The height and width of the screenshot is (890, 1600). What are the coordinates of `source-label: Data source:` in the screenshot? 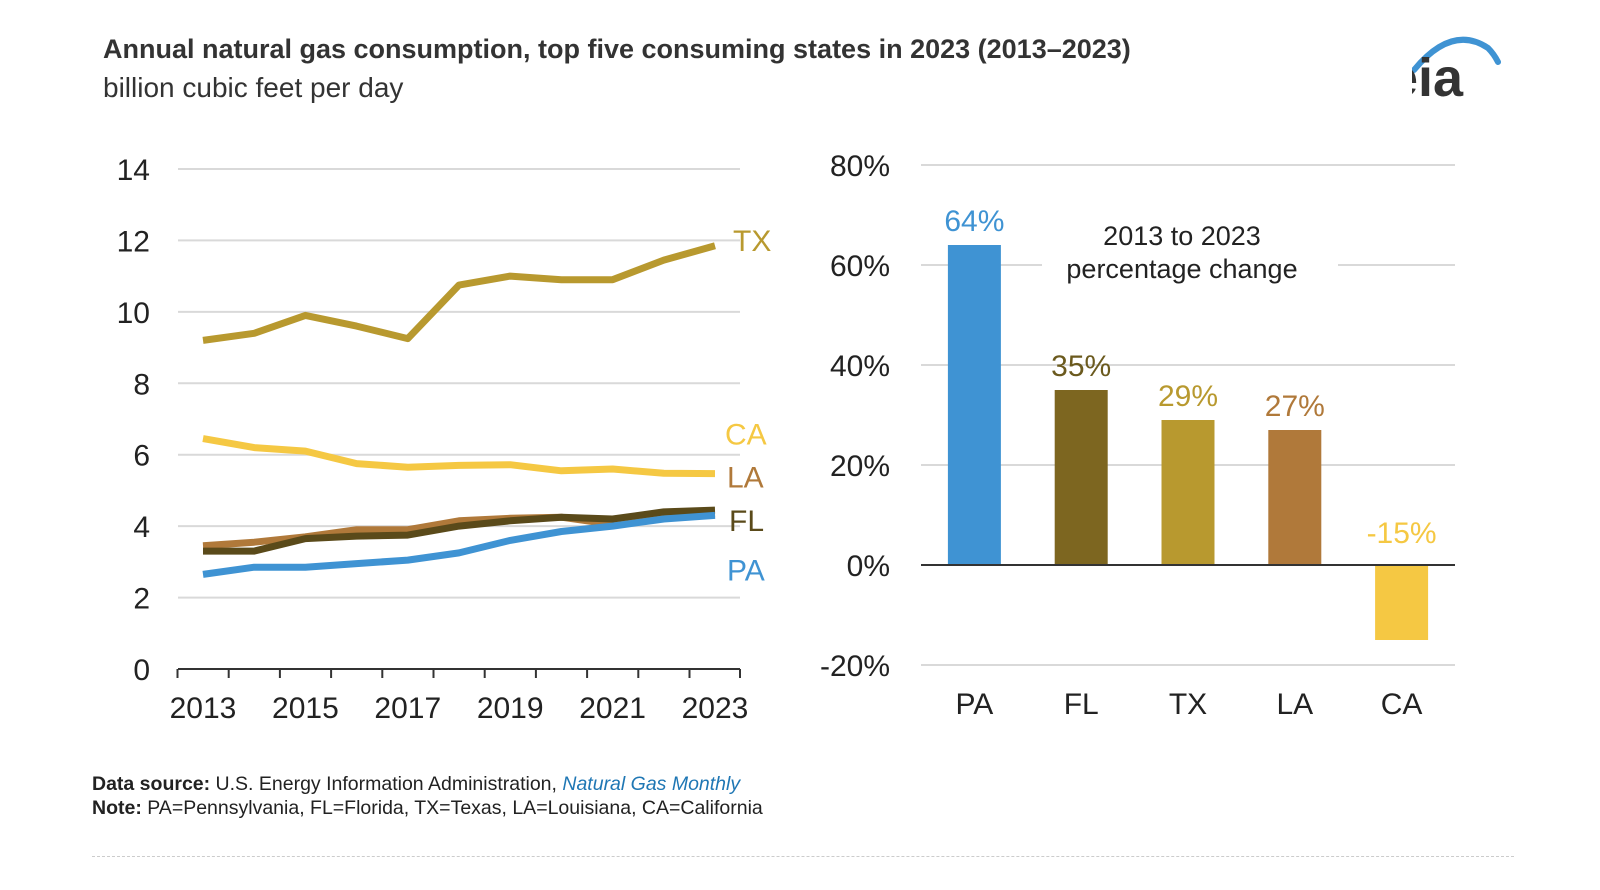 It's located at (151, 784).